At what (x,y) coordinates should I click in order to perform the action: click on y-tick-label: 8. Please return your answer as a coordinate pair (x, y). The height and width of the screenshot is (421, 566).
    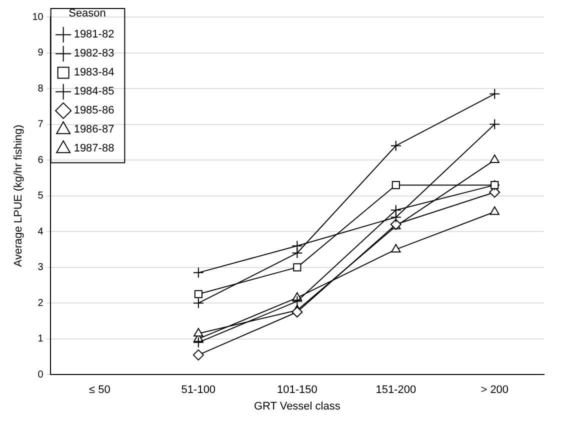
    Looking at the image, I should click on (41, 88).